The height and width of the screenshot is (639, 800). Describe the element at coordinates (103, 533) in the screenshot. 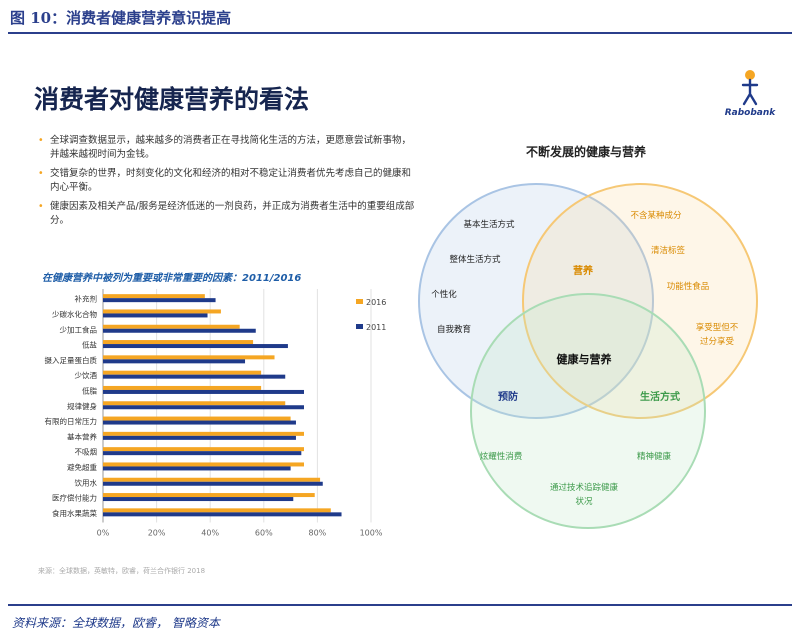

I see `x-tick-label: 0%` at that location.